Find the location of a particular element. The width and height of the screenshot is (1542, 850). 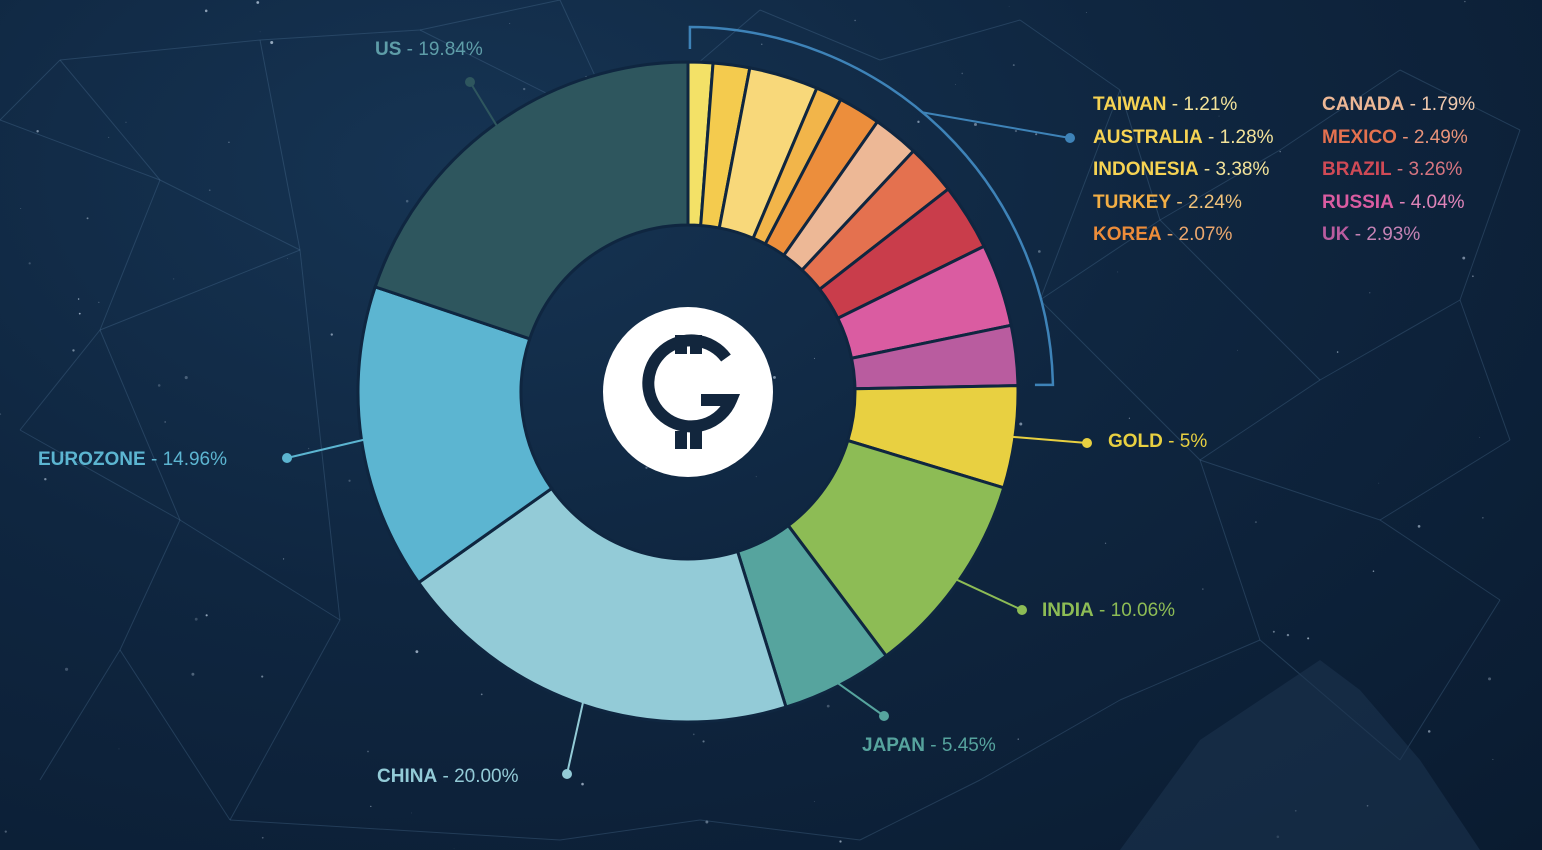

callout-label-china: CHINA - 20.00% is located at coordinates (448, 776).